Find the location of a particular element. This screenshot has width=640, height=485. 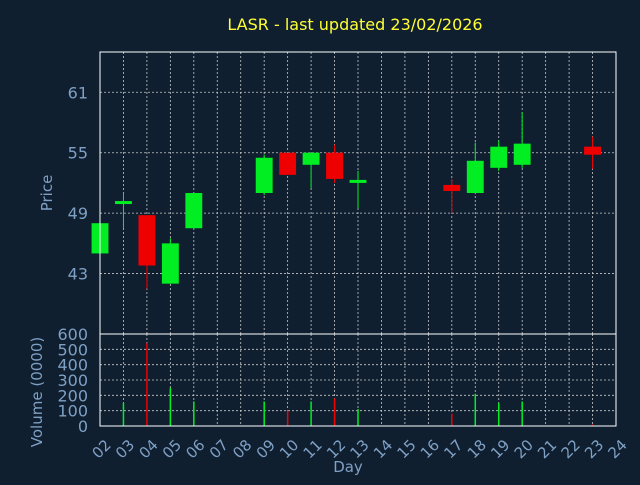

volume-tick-label: 500 is located at coordinates (72, 349).